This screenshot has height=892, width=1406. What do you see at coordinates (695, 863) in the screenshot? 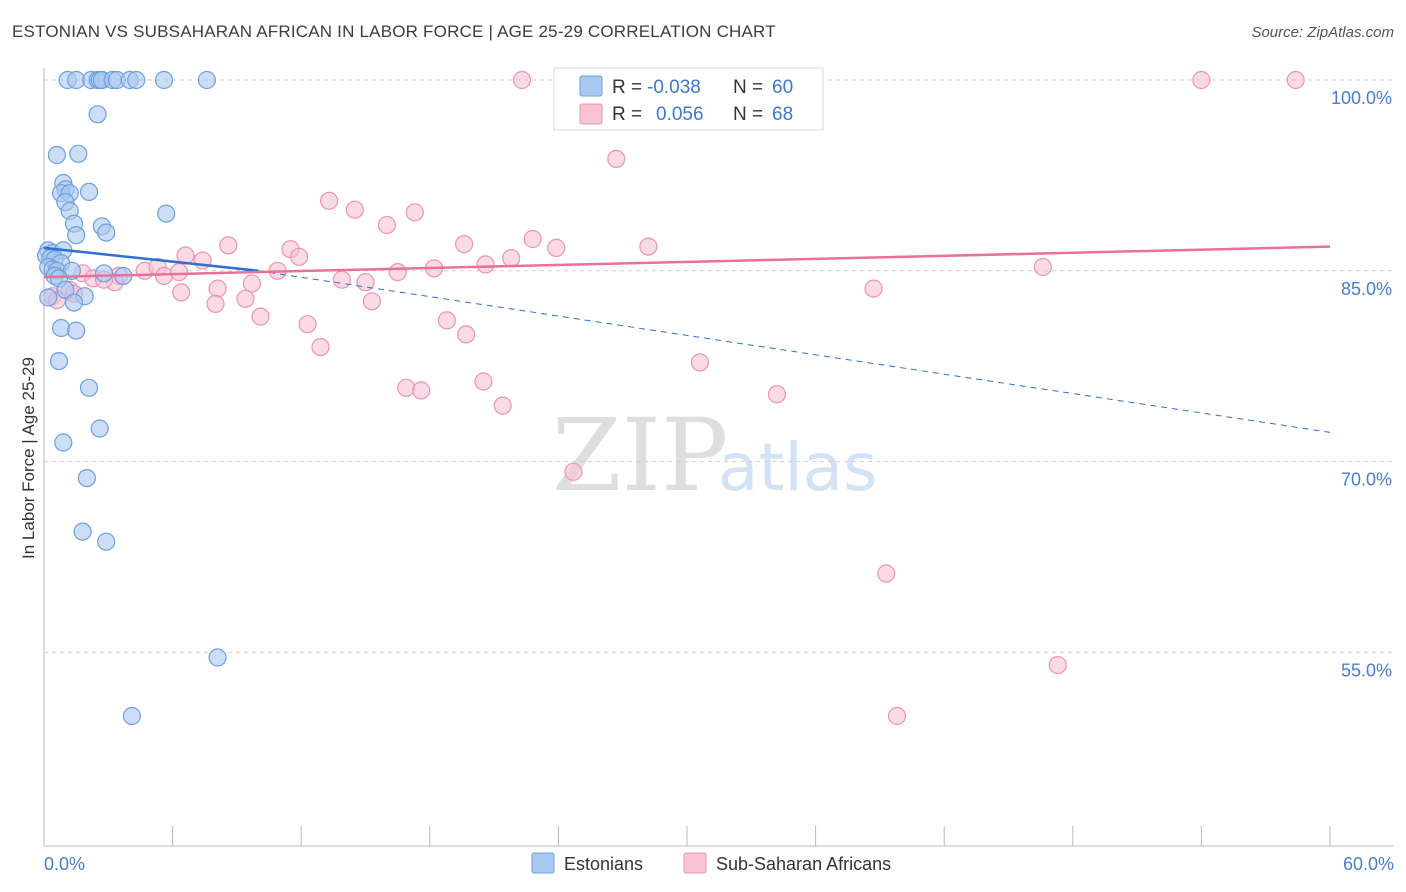
I see `bottom-legend-swatch-subsaharan` at bounding box center [695, 863].